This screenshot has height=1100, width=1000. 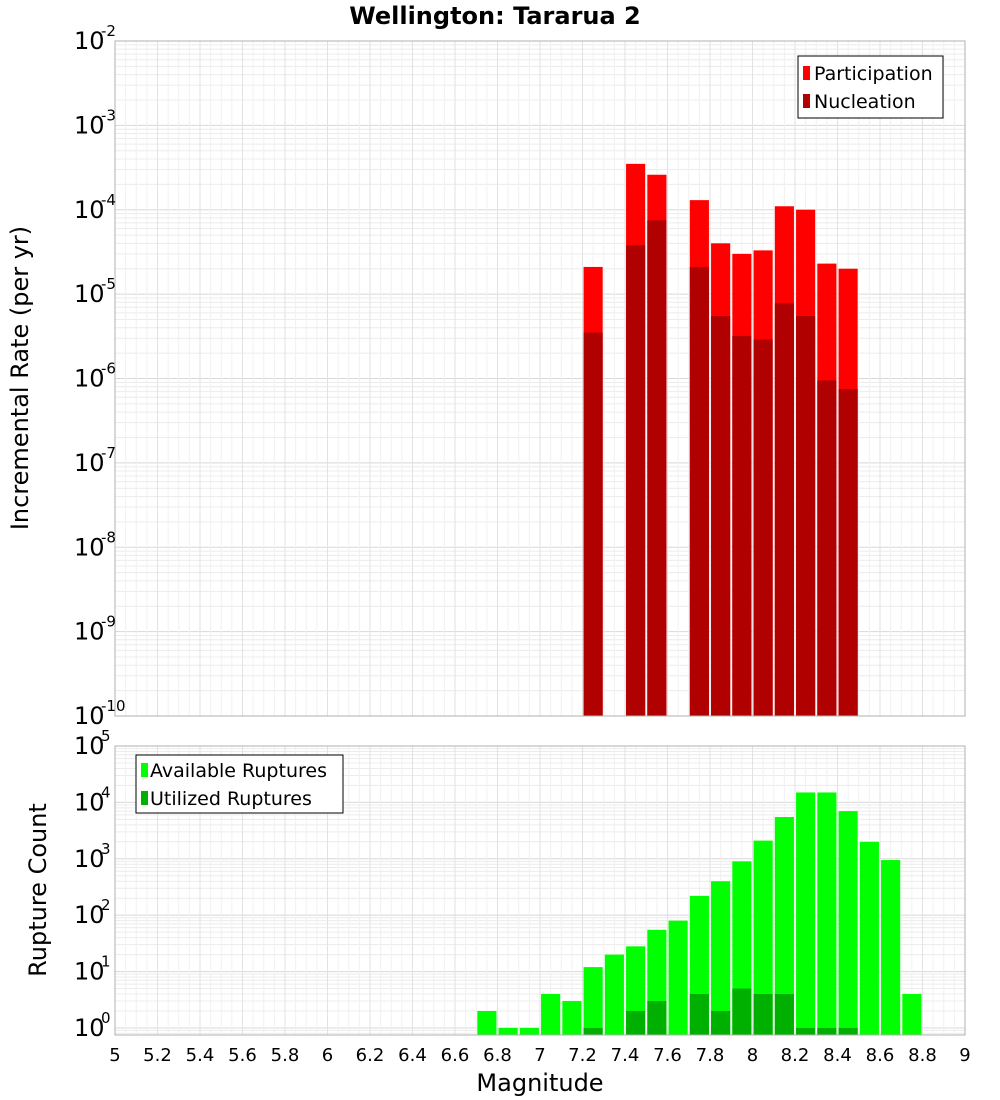 What do you see at coordinates (113, 706) in the screenshot?
I see `top-y-tick-exponent: -10` at bounding box center [113, 706].